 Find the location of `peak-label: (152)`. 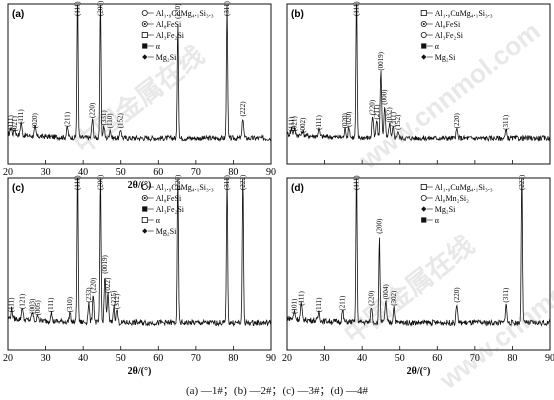

peak-label: (152) is located at coordinates (398, 122).